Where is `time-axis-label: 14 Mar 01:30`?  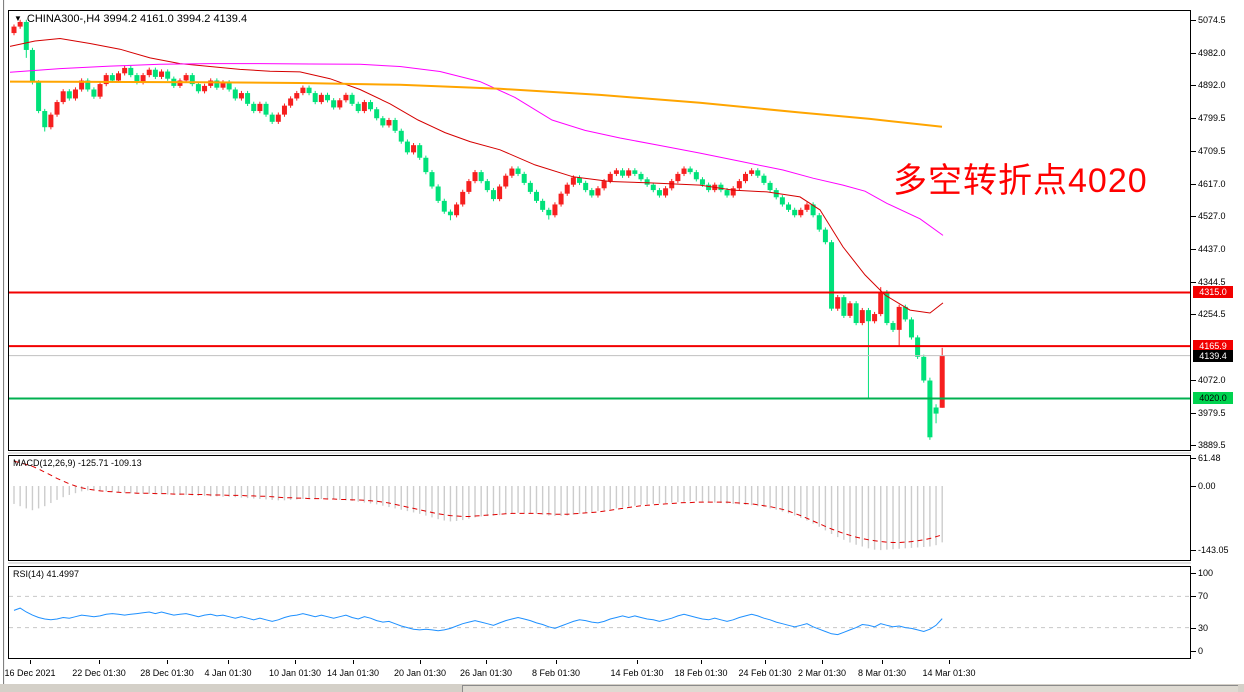 time-axis-label: 14 Mar 01:30 is located at coordinates (949, 673).